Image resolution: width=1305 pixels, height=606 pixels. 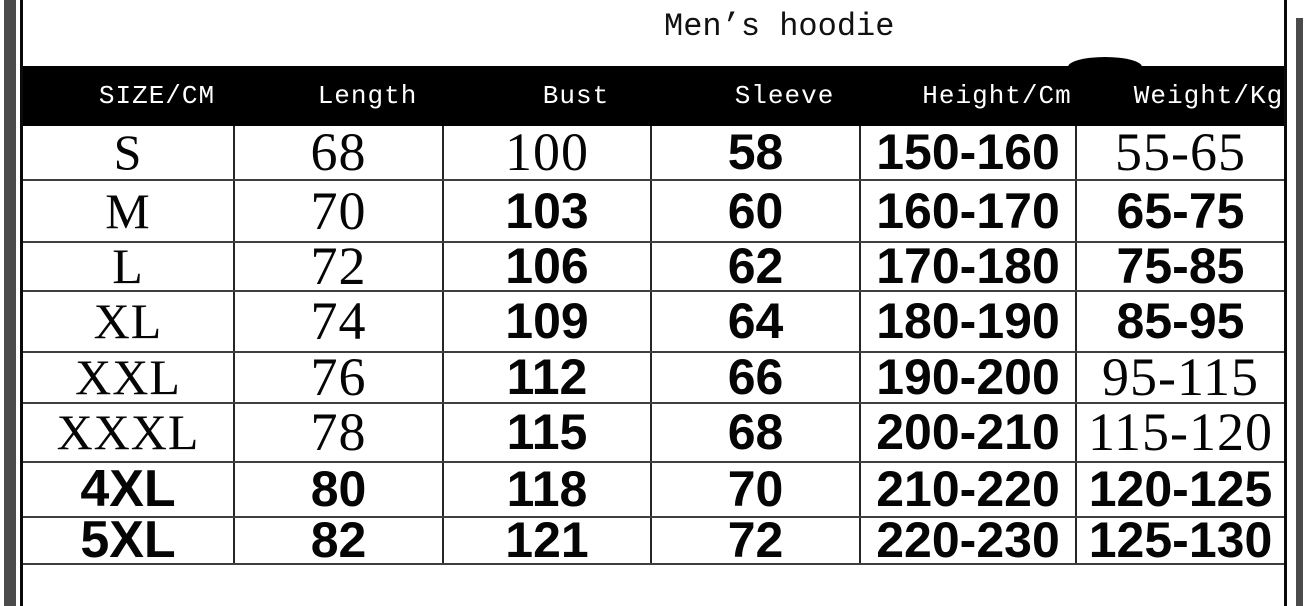 What do you see at coordinates (129, 540) in the screenshot?
I see `size-cell: 5XL` at bounding box center [129, 540].